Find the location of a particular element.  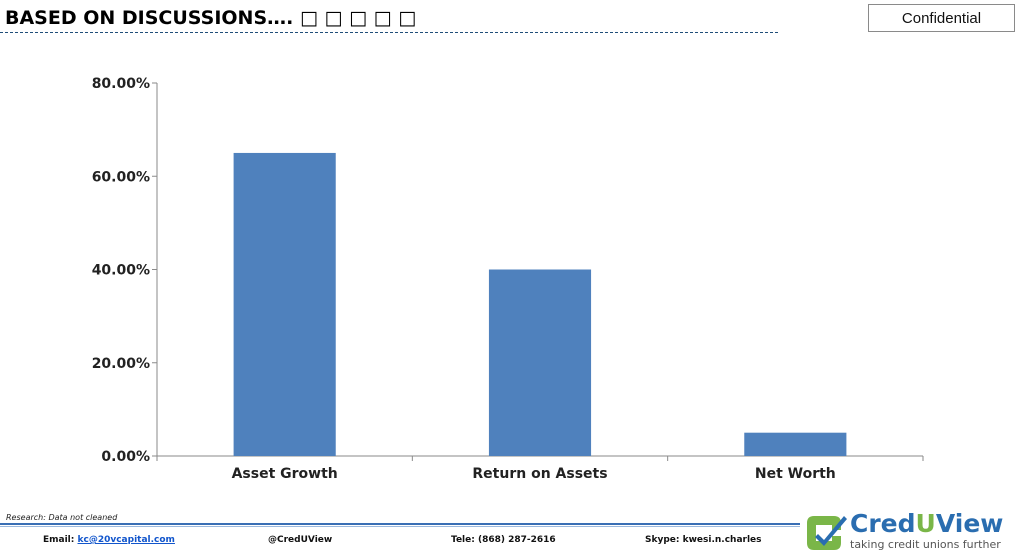

logo-u-text: U is located at coordinates (925, 523).